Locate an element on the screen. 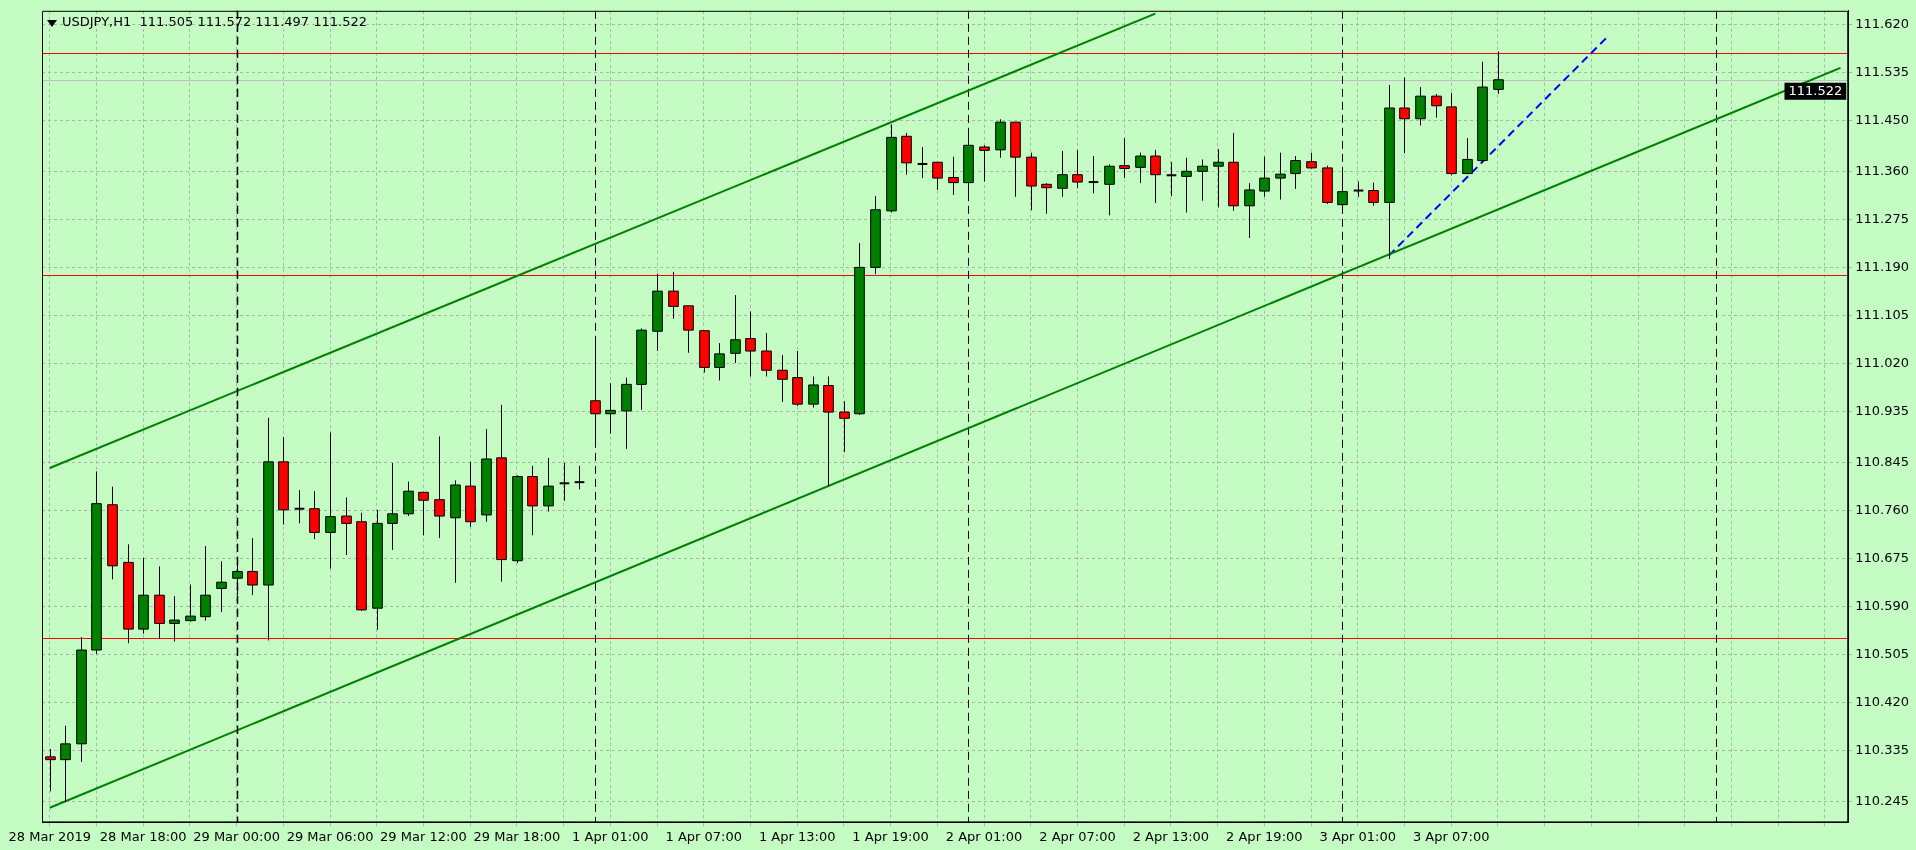  x-tick-label: 29 Mar 00:00 is located at coordinates (237, 836).